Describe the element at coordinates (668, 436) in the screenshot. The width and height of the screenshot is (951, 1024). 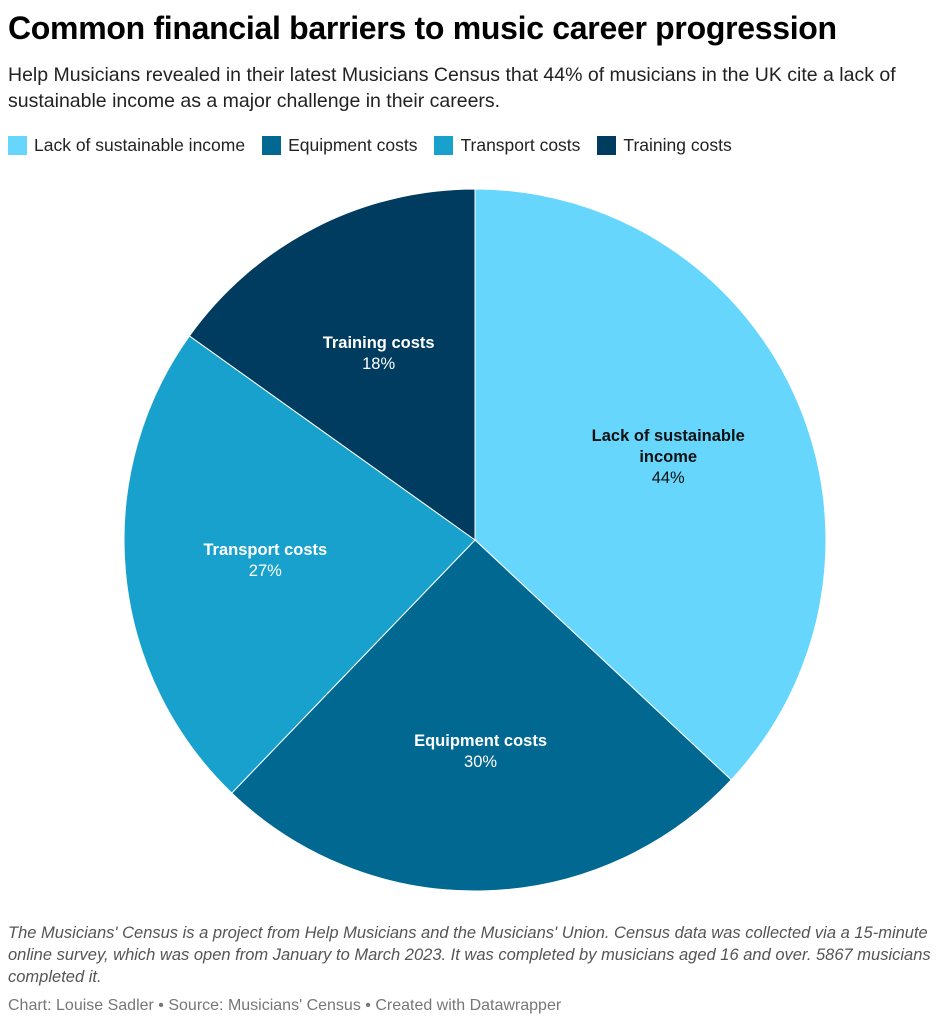
I see `slice-label-name: Lack of sustainable` at that location.